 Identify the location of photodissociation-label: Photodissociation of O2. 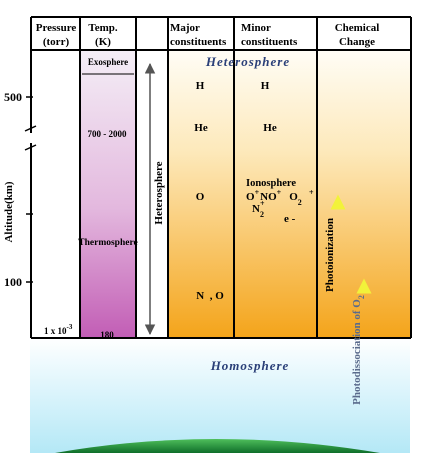
(358, 350).